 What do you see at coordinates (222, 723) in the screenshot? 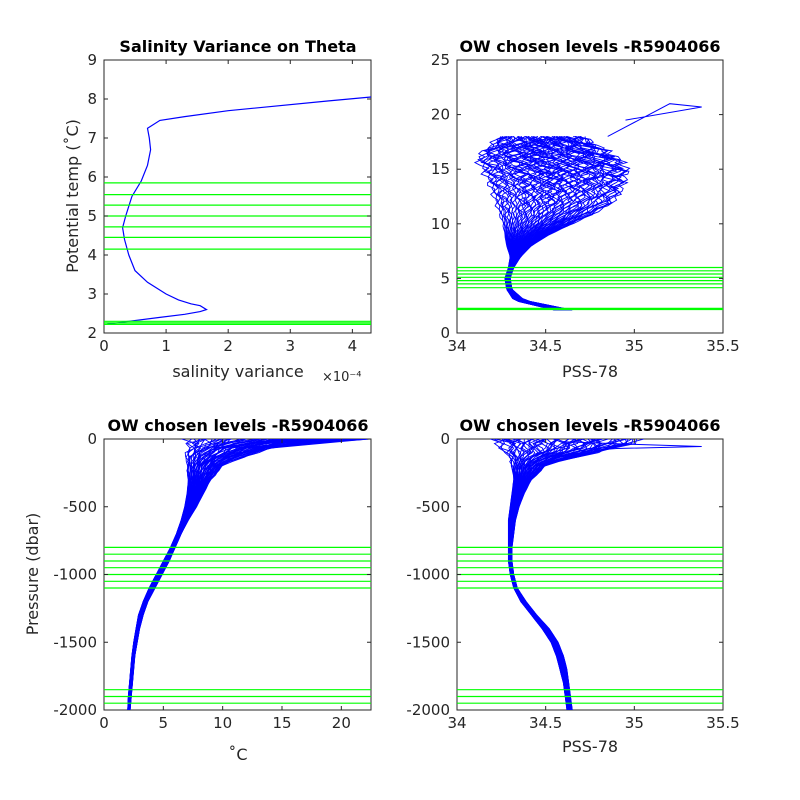
I see `x-tick-label: 10` at bounding box center [222, 723].